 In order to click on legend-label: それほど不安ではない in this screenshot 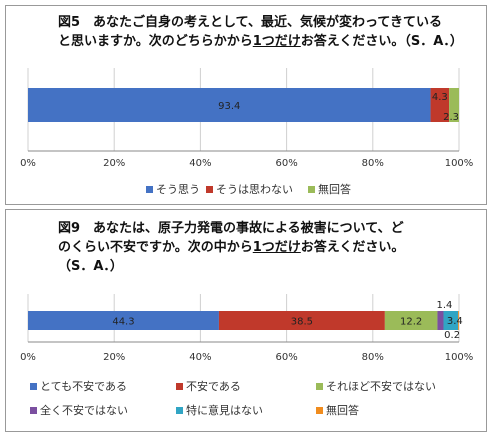, I will do `click(381, 386)`.